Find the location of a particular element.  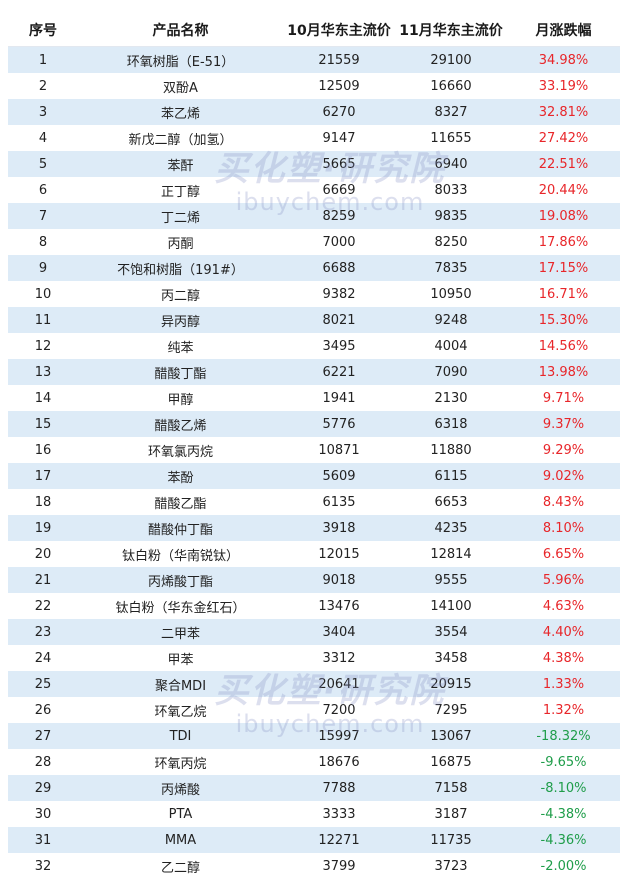

cell-nov-price: 6318 is located at coordinates (451, 424).